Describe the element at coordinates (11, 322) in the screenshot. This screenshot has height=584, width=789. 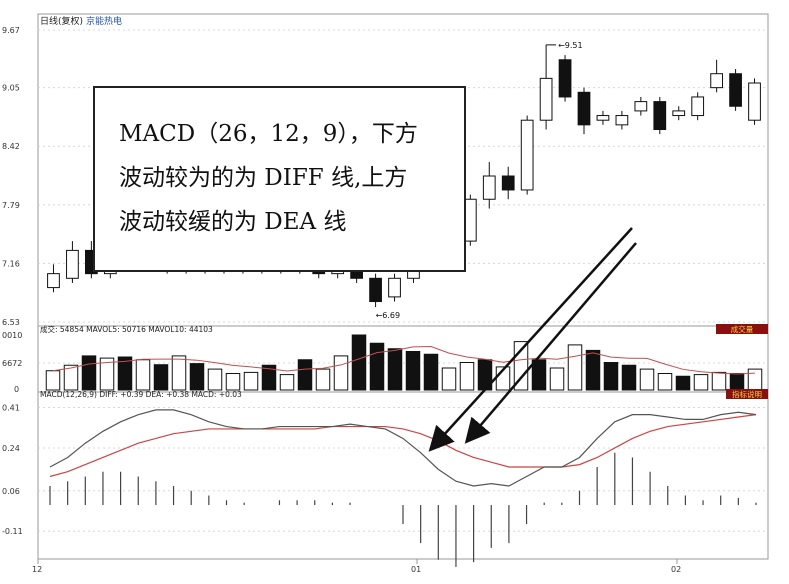
I see `price-tick-label: 6.53` at that location.